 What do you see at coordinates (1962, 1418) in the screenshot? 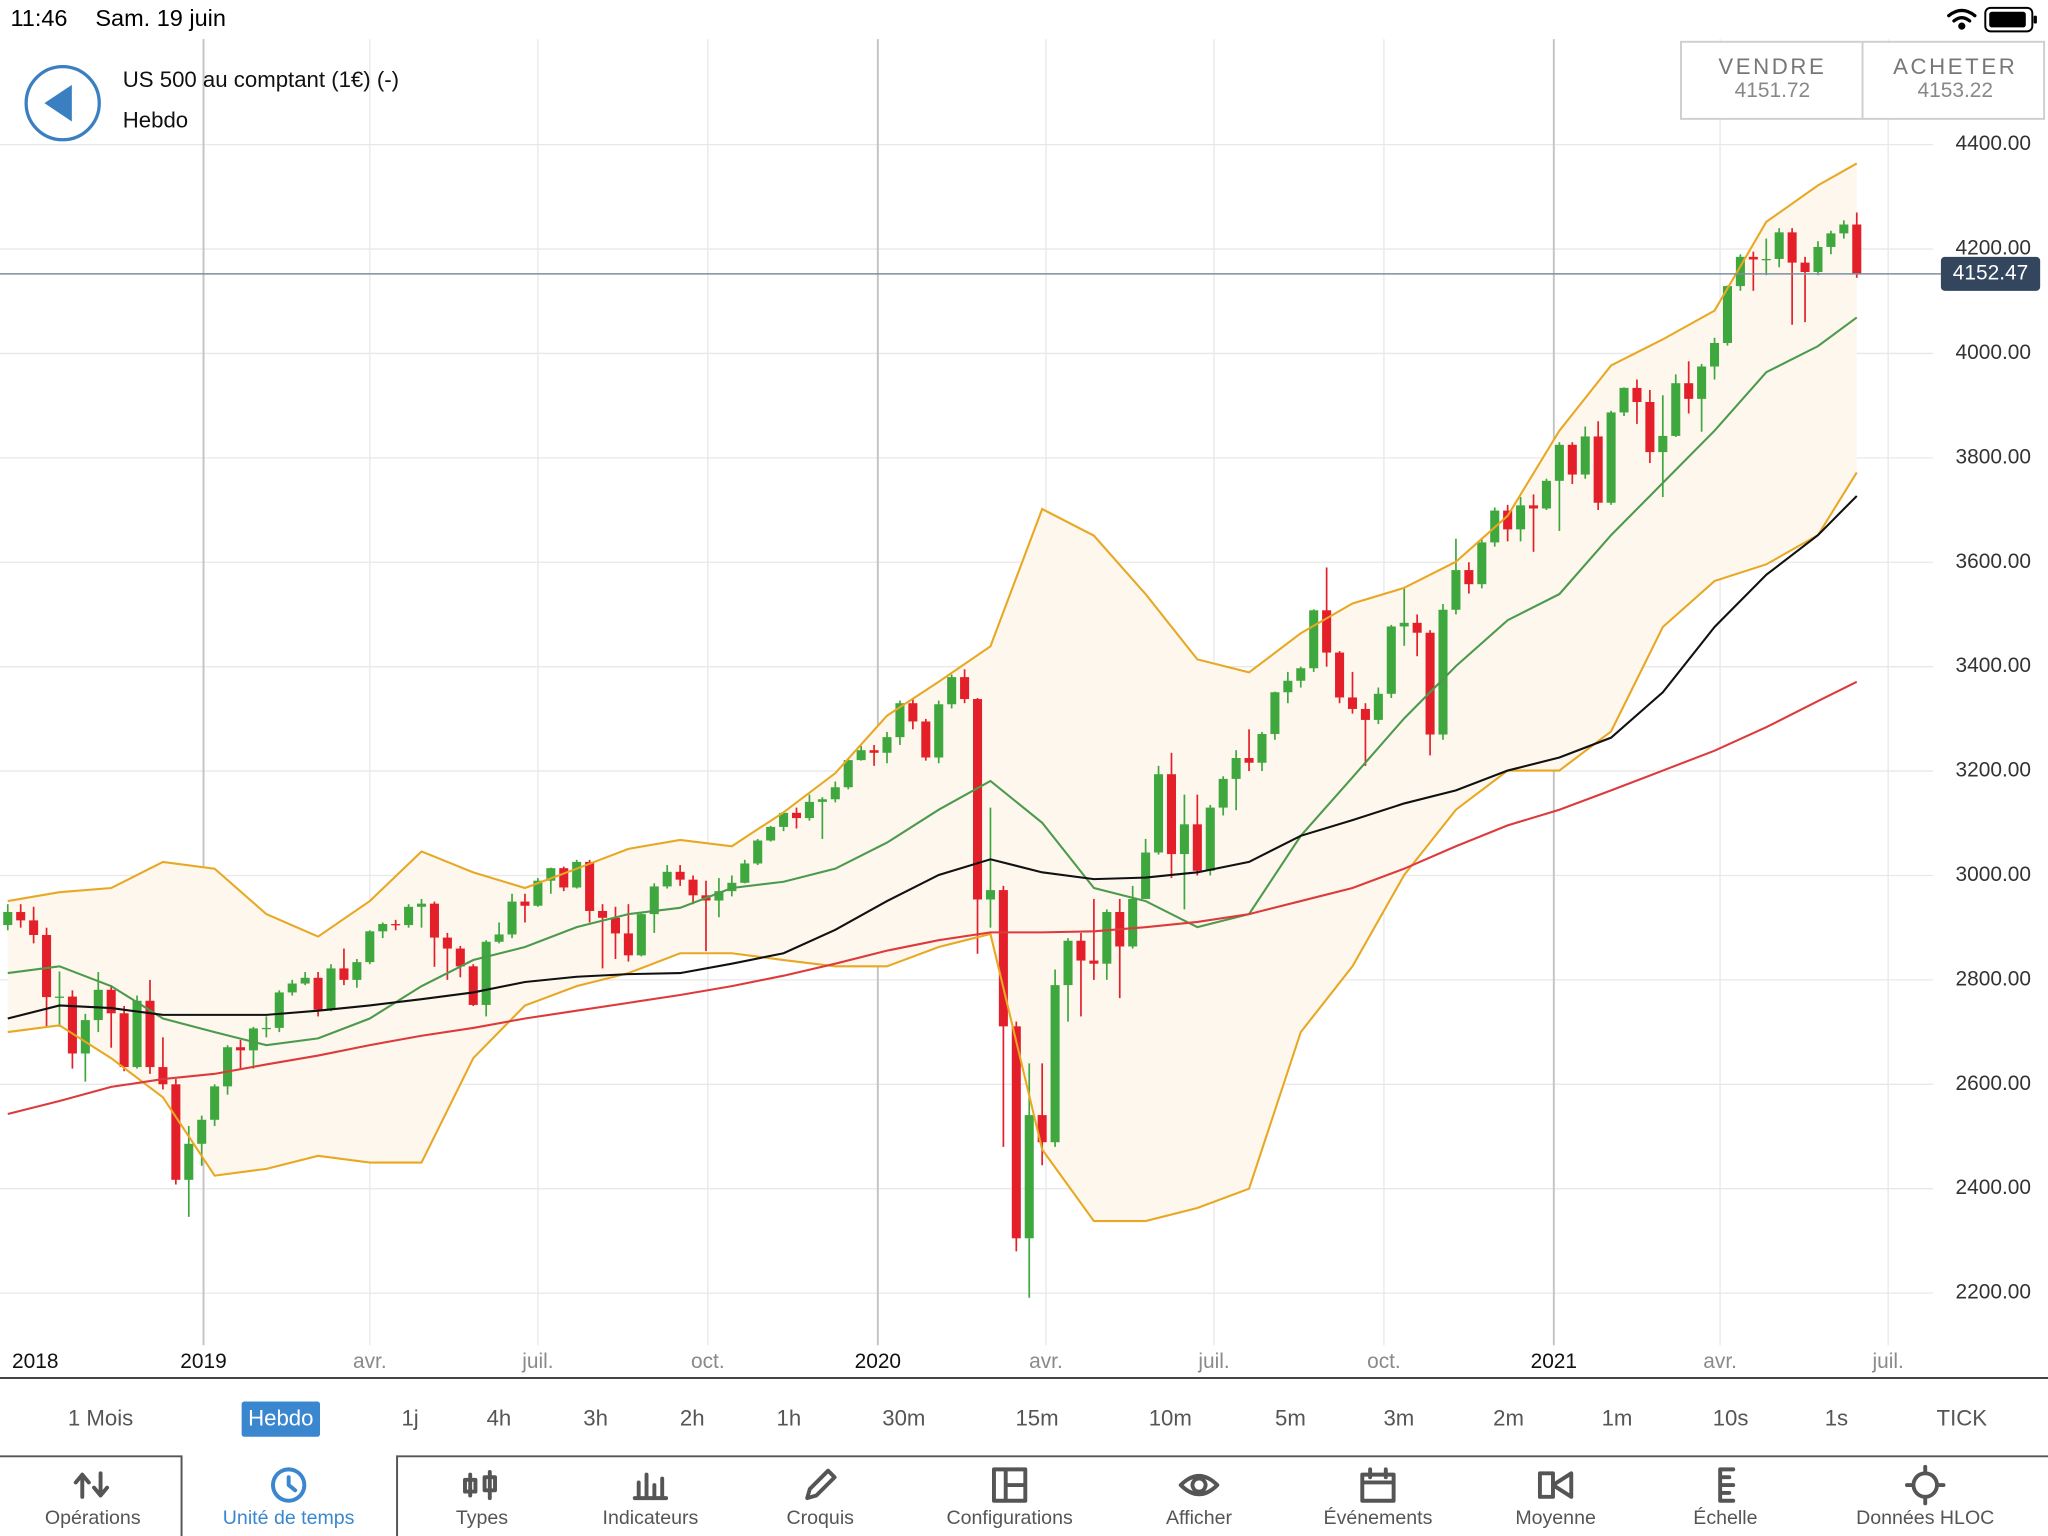
I see `timeframe-option: TICK` at bounding box center [1962, 1418].